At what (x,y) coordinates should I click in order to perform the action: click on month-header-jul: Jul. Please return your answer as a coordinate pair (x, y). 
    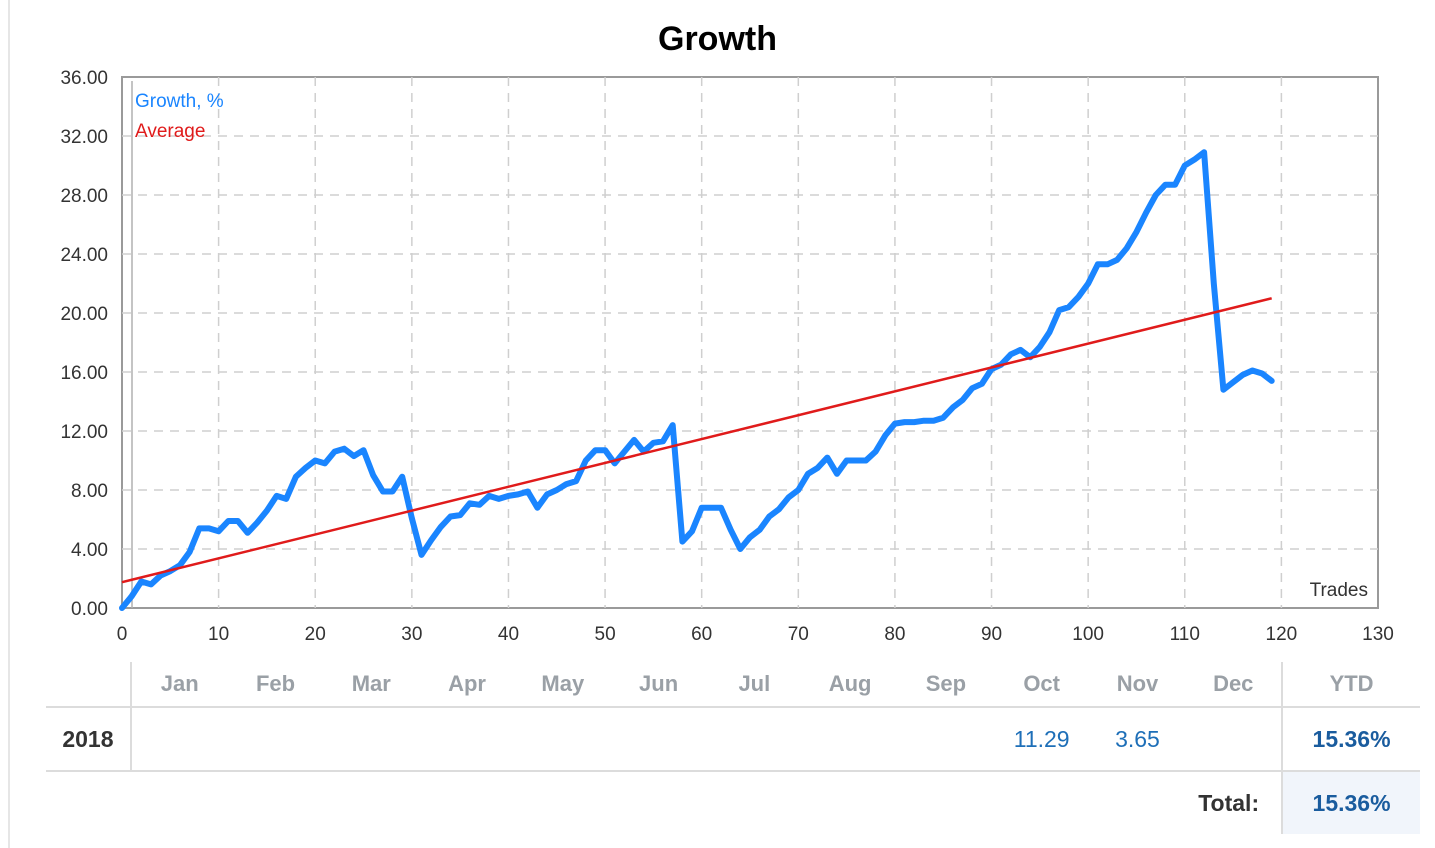
    Looking at the image, I should click on (754, 683).